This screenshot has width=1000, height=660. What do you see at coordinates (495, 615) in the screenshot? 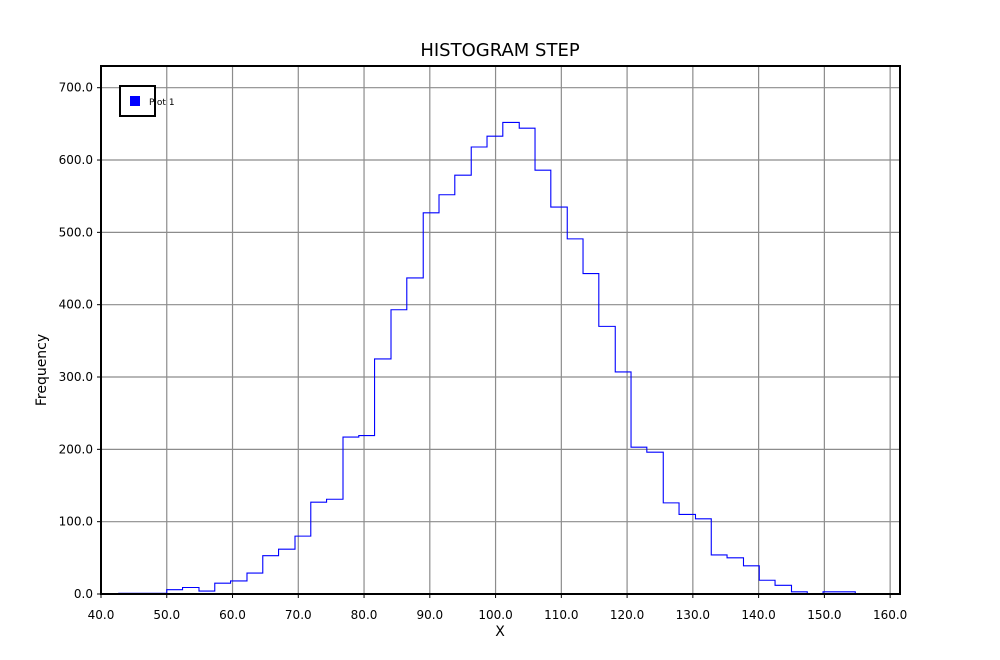
I see `x-tick-label: 100.0` at bounding box center [495, 615].